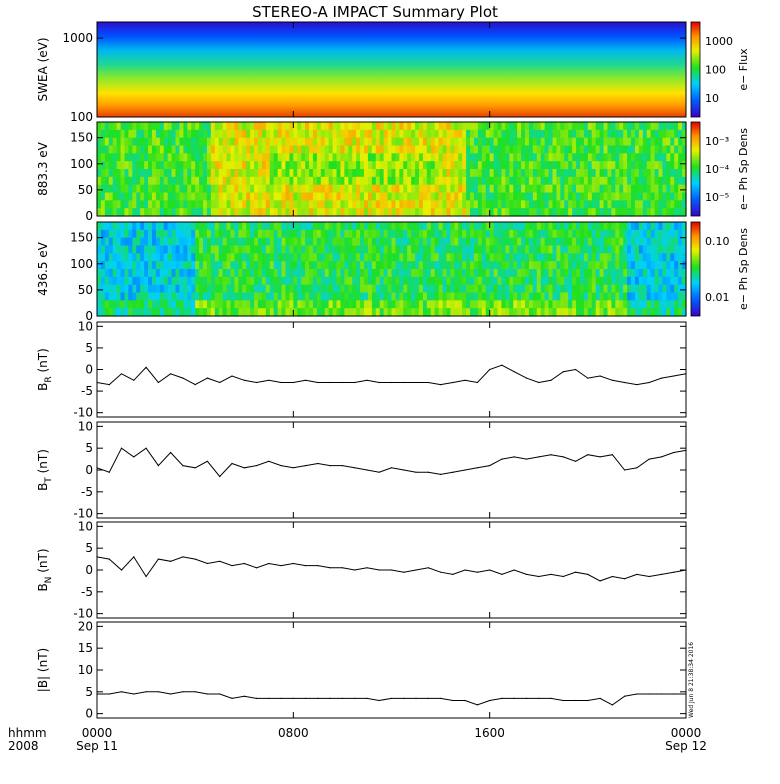 The image size is (780, 784). Describe the element at coordinates (85, 426) in the screenshot. I see `bt-ytick-label: 10` at that location.